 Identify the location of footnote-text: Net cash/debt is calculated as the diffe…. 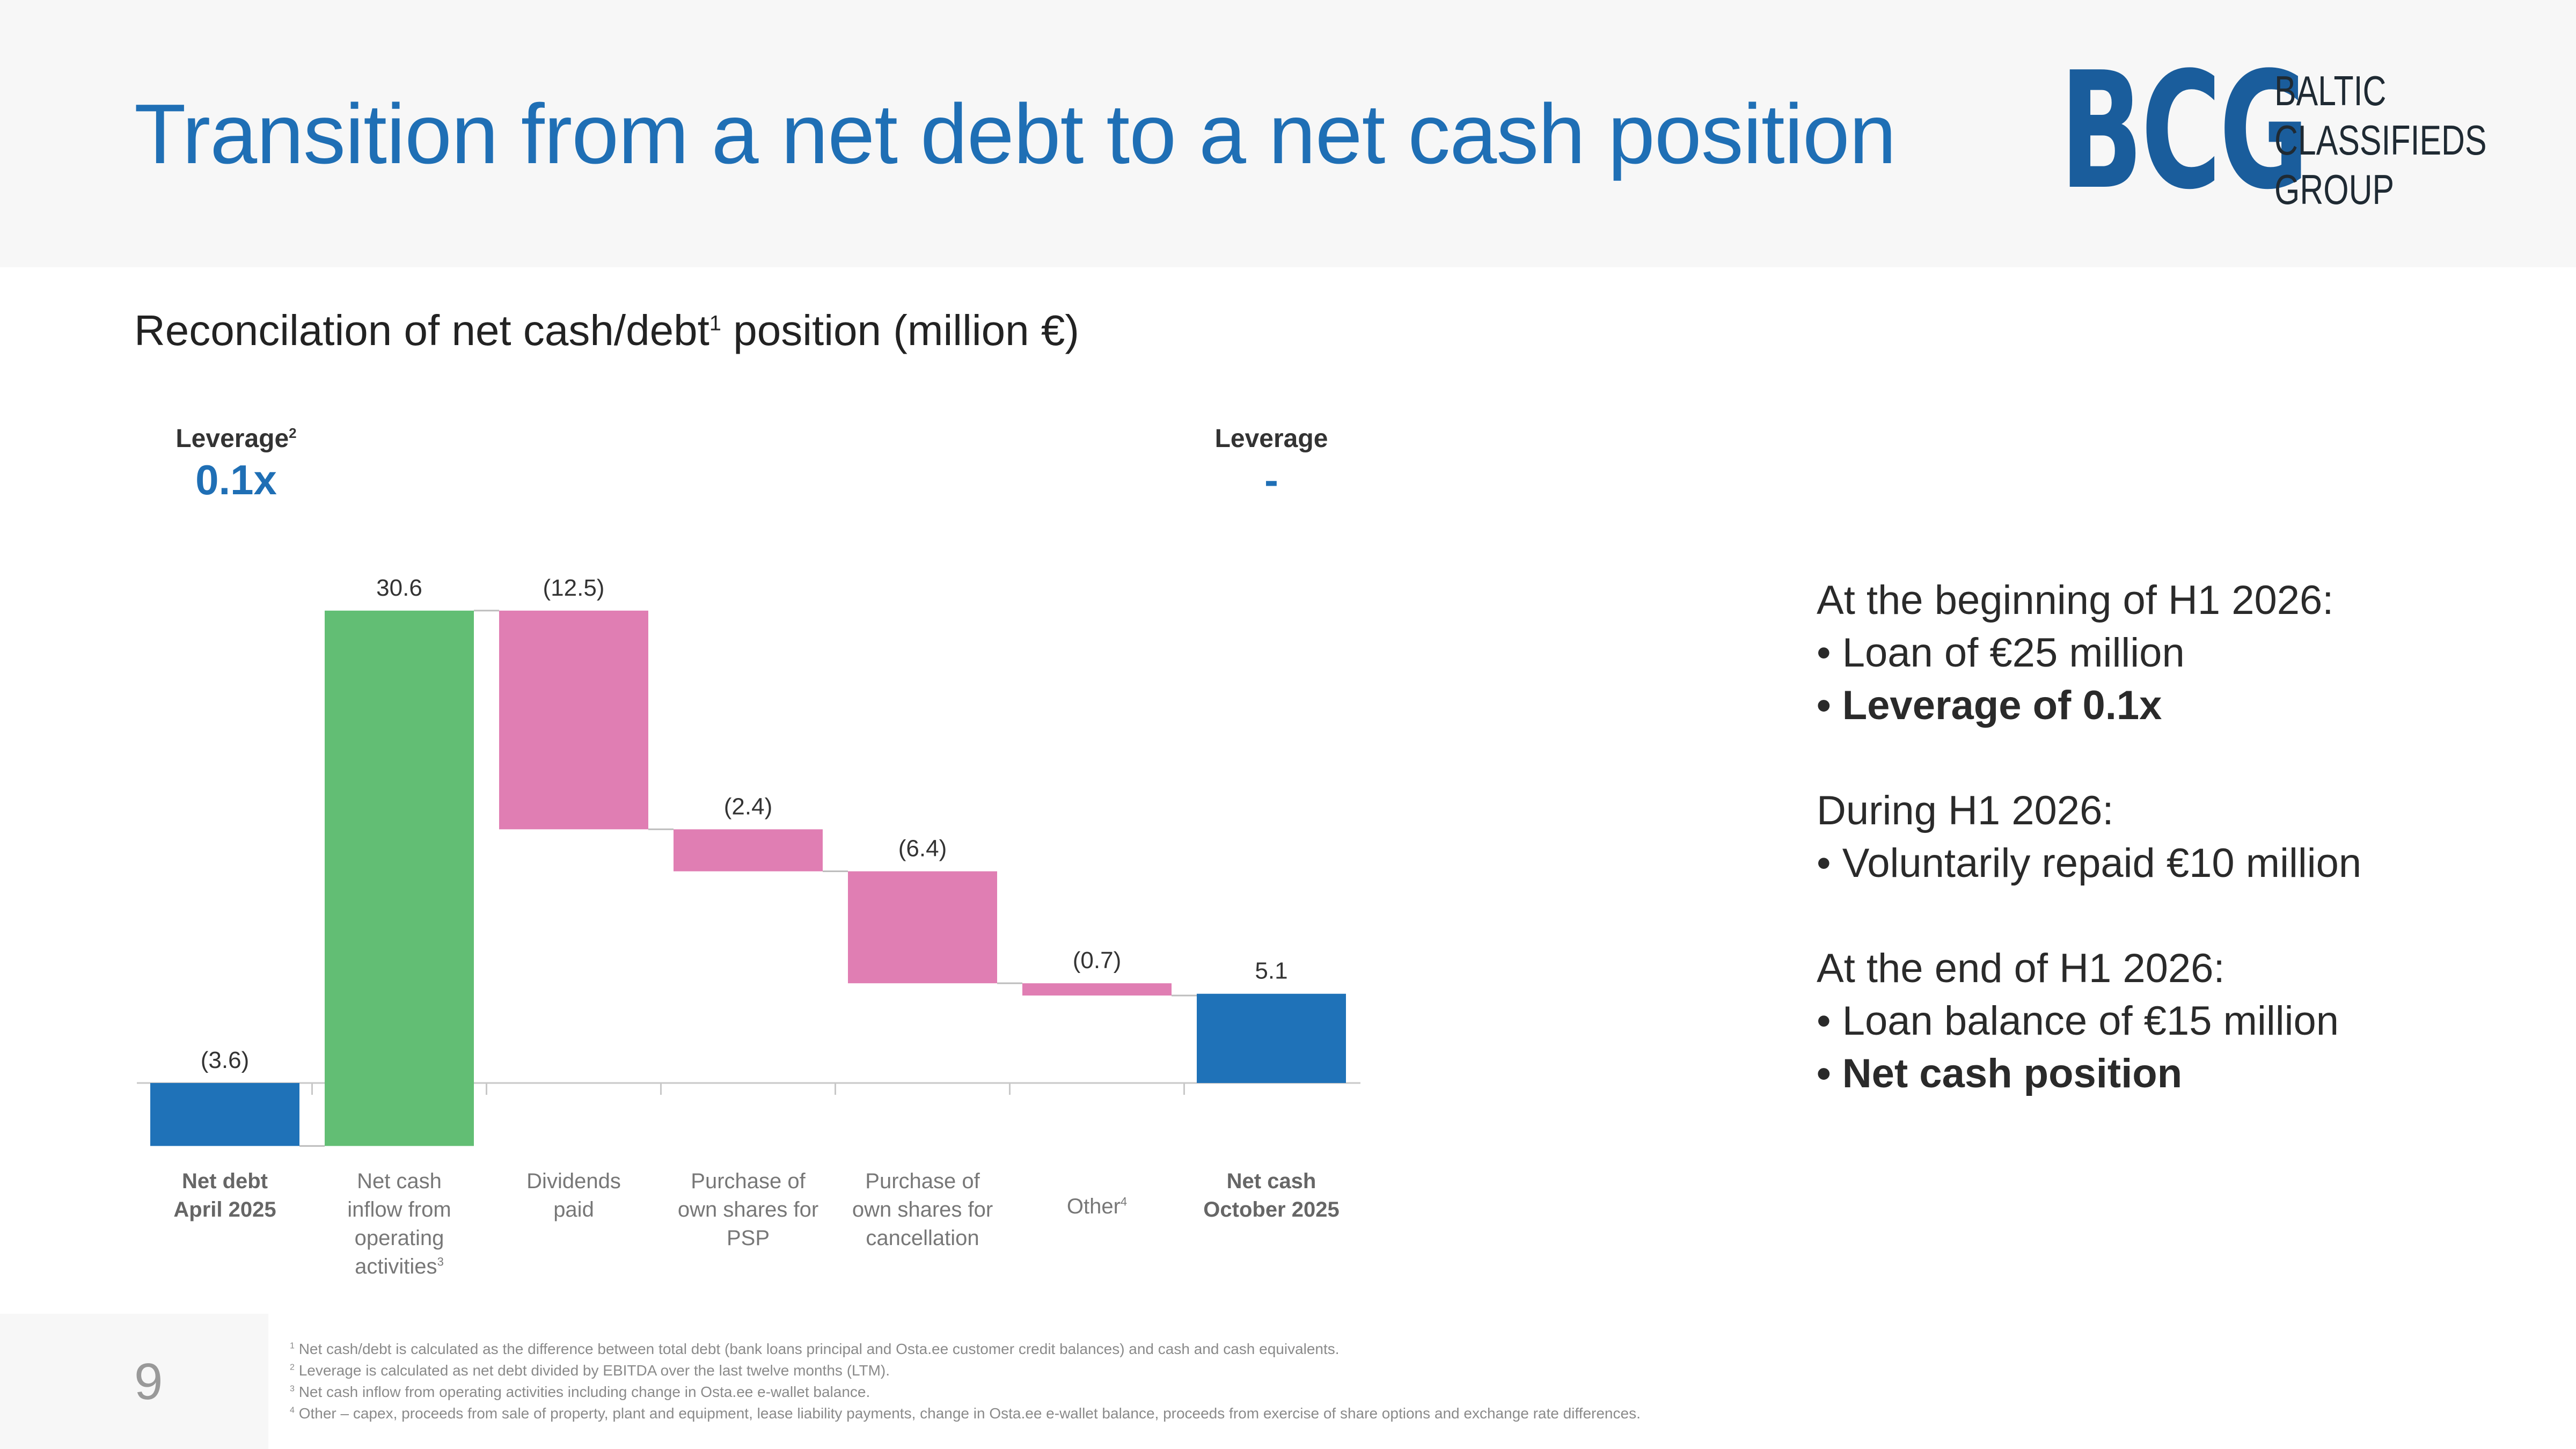
(819, 1349).